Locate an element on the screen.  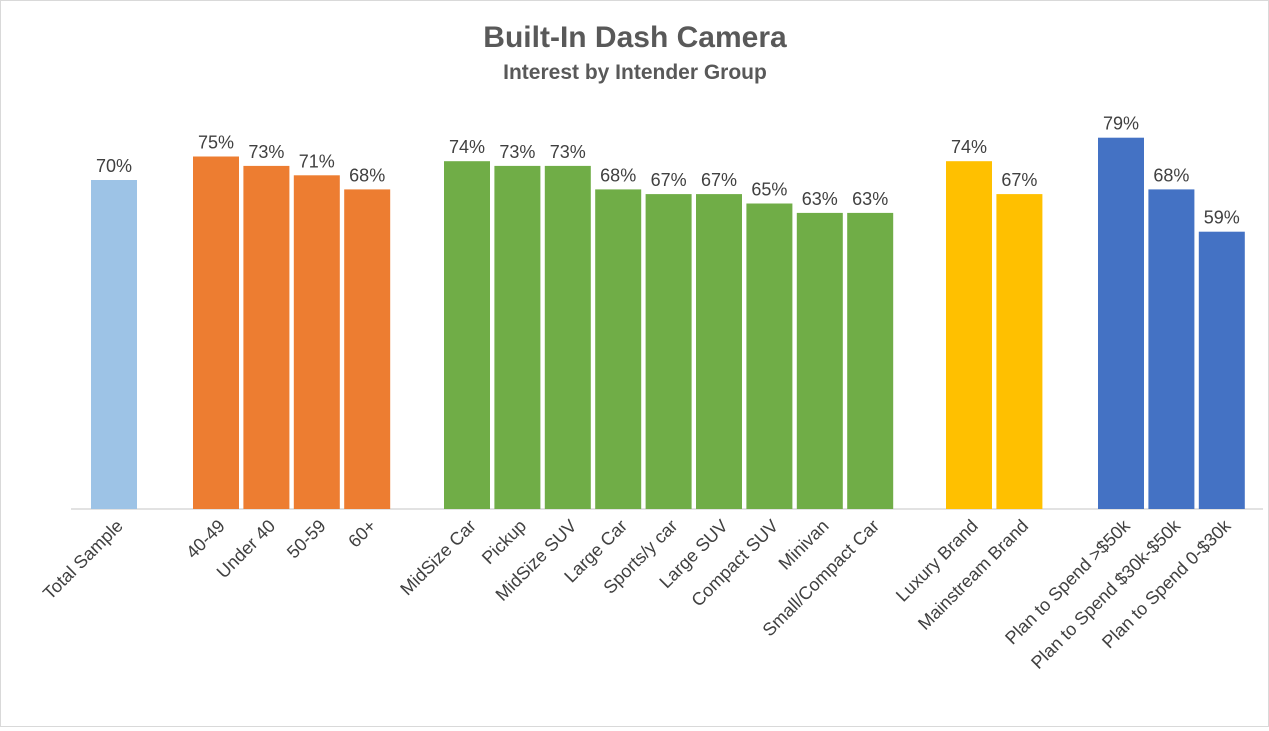
data-label: 70% is located at coordinates (114, 166).